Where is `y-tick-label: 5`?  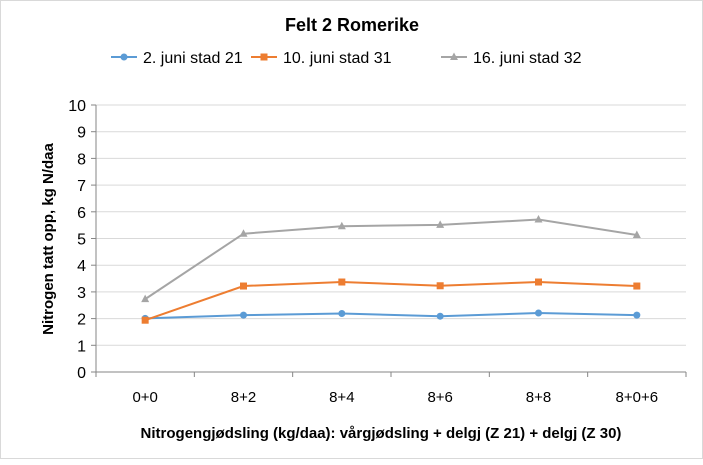
y-tick-label: 5 is located at coordinates (81, 240).